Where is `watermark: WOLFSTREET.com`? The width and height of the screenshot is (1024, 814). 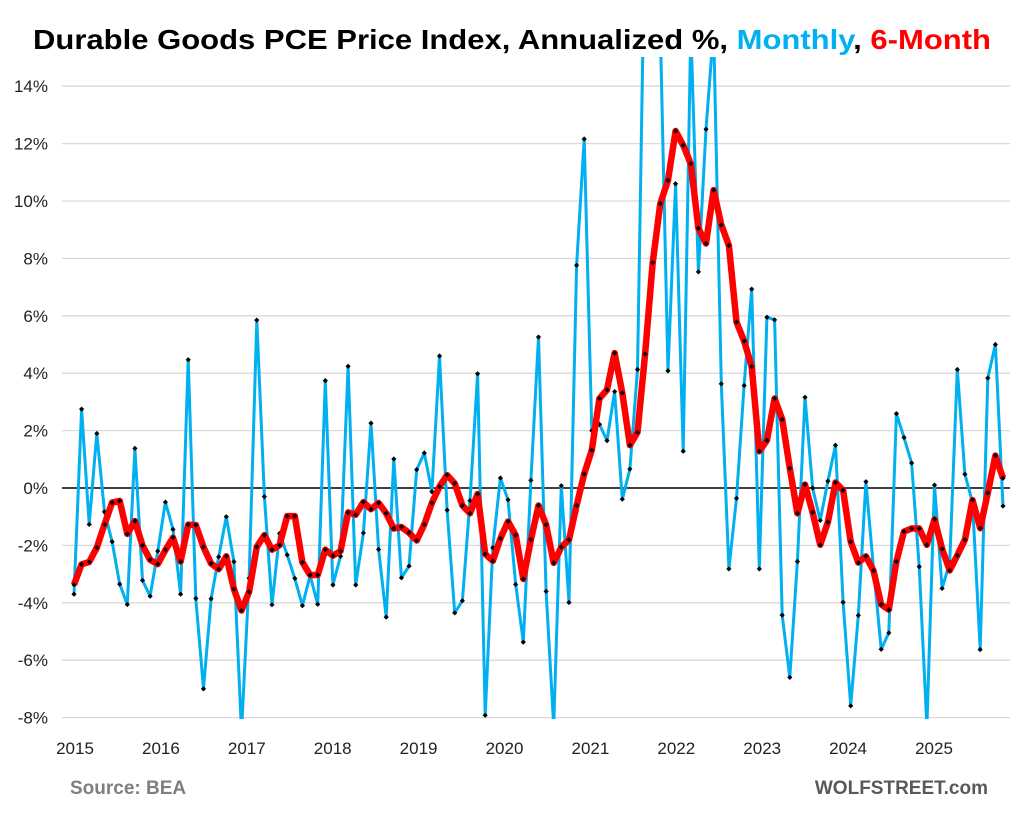
watermark: WOLFSTREET.com is located at coordinates (901, 788).